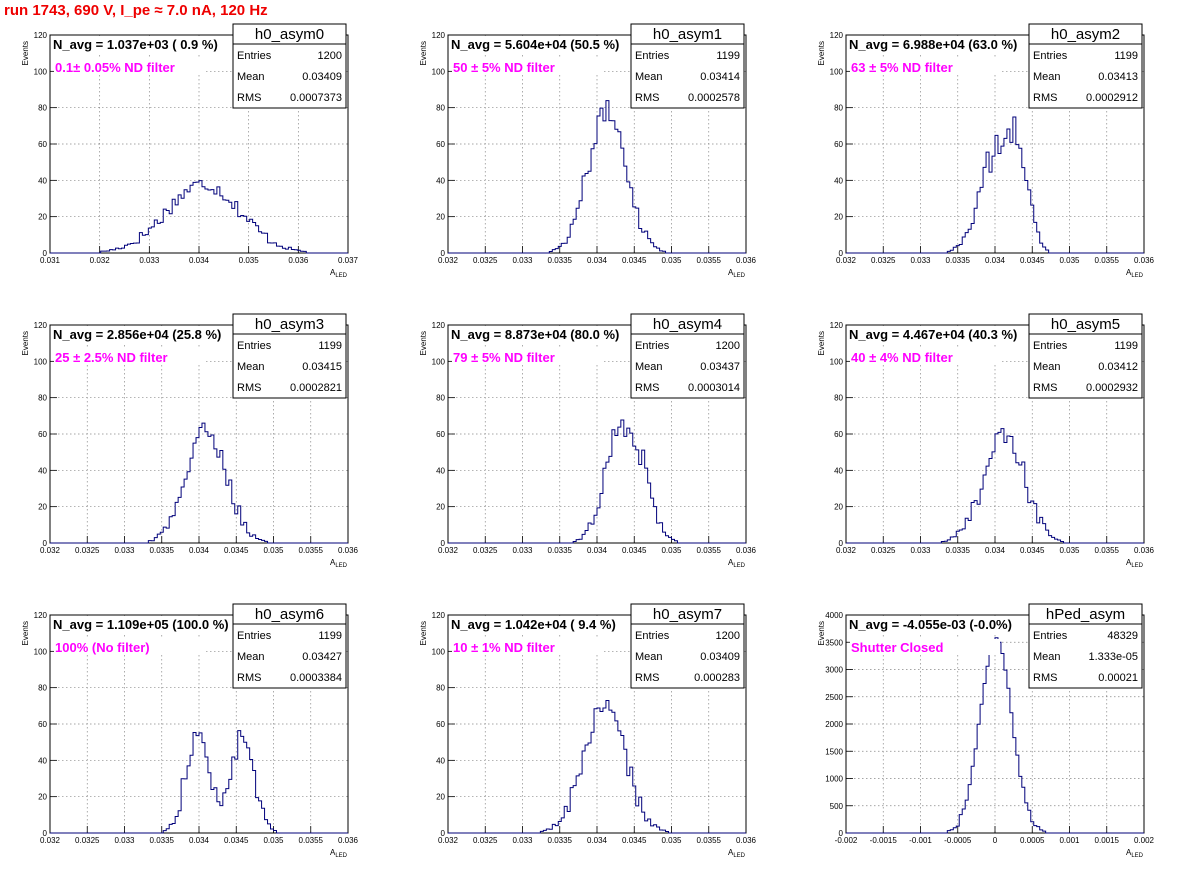 This screenshot has height=872, width=1196. I want to click on x-tick-label: -0.0015, so click(884, 840).